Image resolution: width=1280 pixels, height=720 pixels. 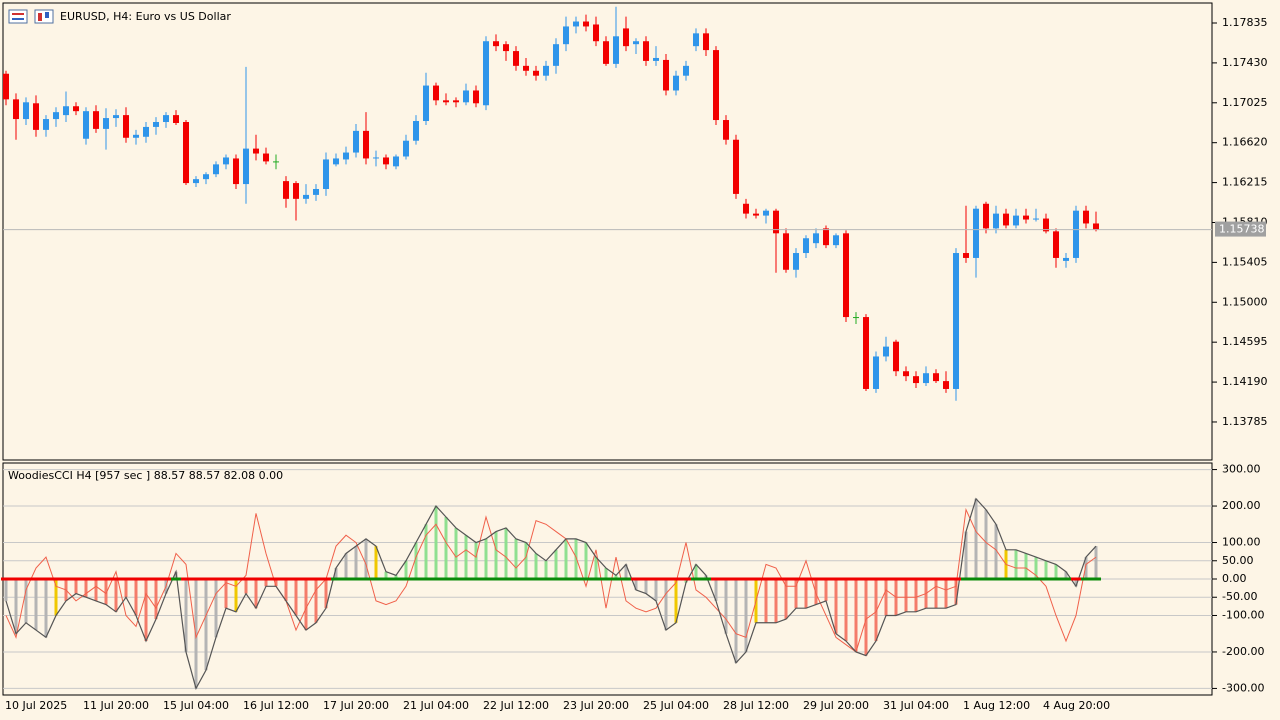 I want to click on x-tick-label: 16 Jul 12:00, so click(x=276, y=705).